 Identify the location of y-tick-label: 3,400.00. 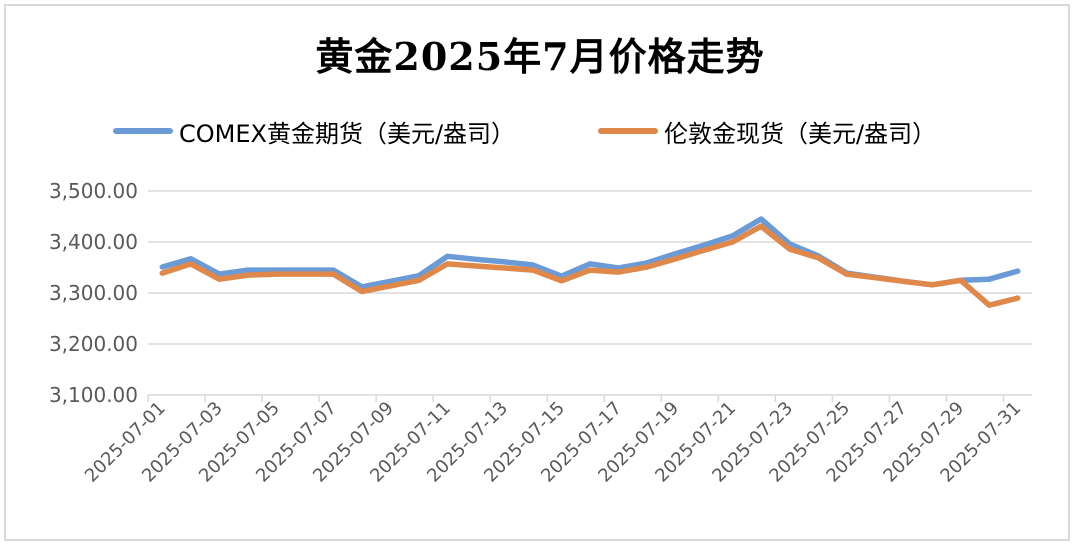
(93, 242).